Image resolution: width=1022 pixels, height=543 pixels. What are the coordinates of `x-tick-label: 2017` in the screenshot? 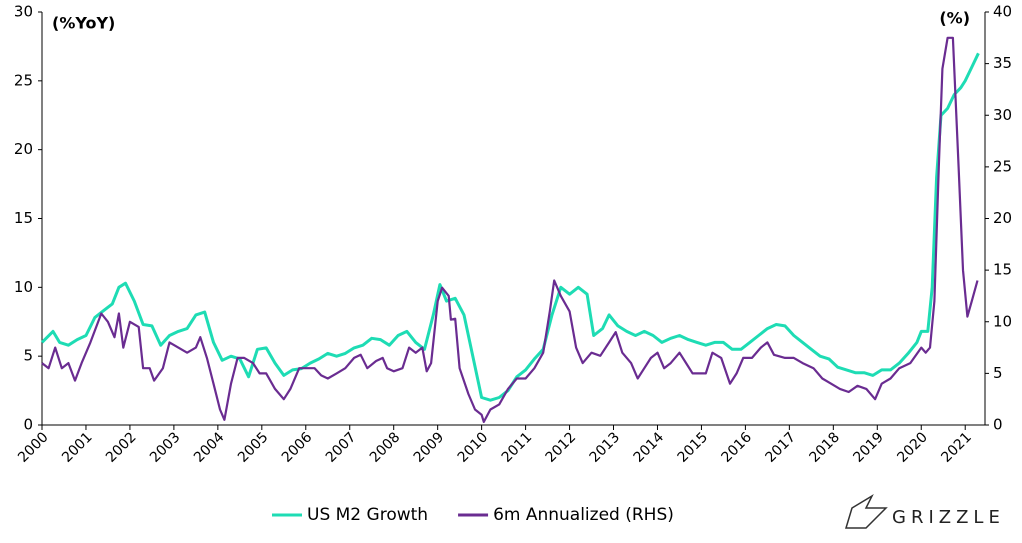 It's located at (781, 447).